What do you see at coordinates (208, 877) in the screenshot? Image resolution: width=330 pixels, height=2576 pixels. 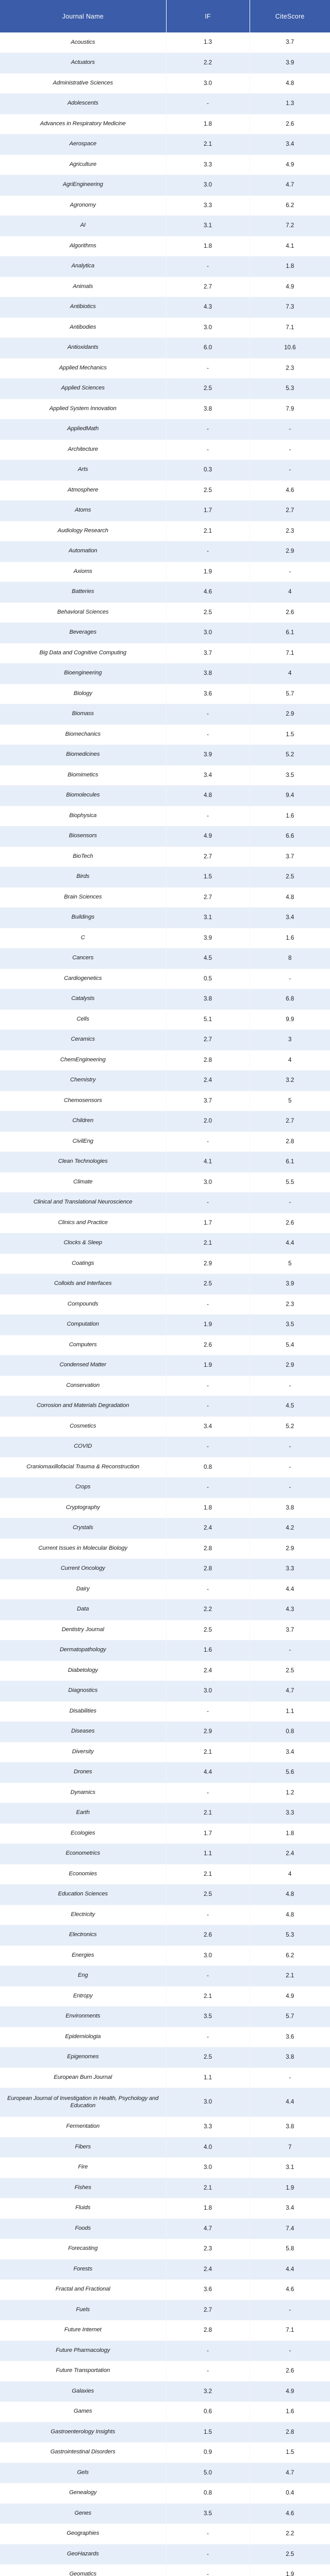 I see `if-cell: 1.5` at bounding box center [208, 877].